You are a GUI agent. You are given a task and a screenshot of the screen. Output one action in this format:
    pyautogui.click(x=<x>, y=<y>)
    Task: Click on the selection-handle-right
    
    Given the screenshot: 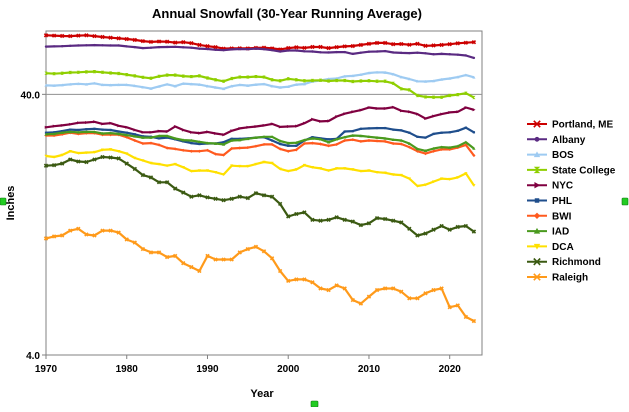 What is the action you would take?
    pyautogui.click(x=625, y=201)
    